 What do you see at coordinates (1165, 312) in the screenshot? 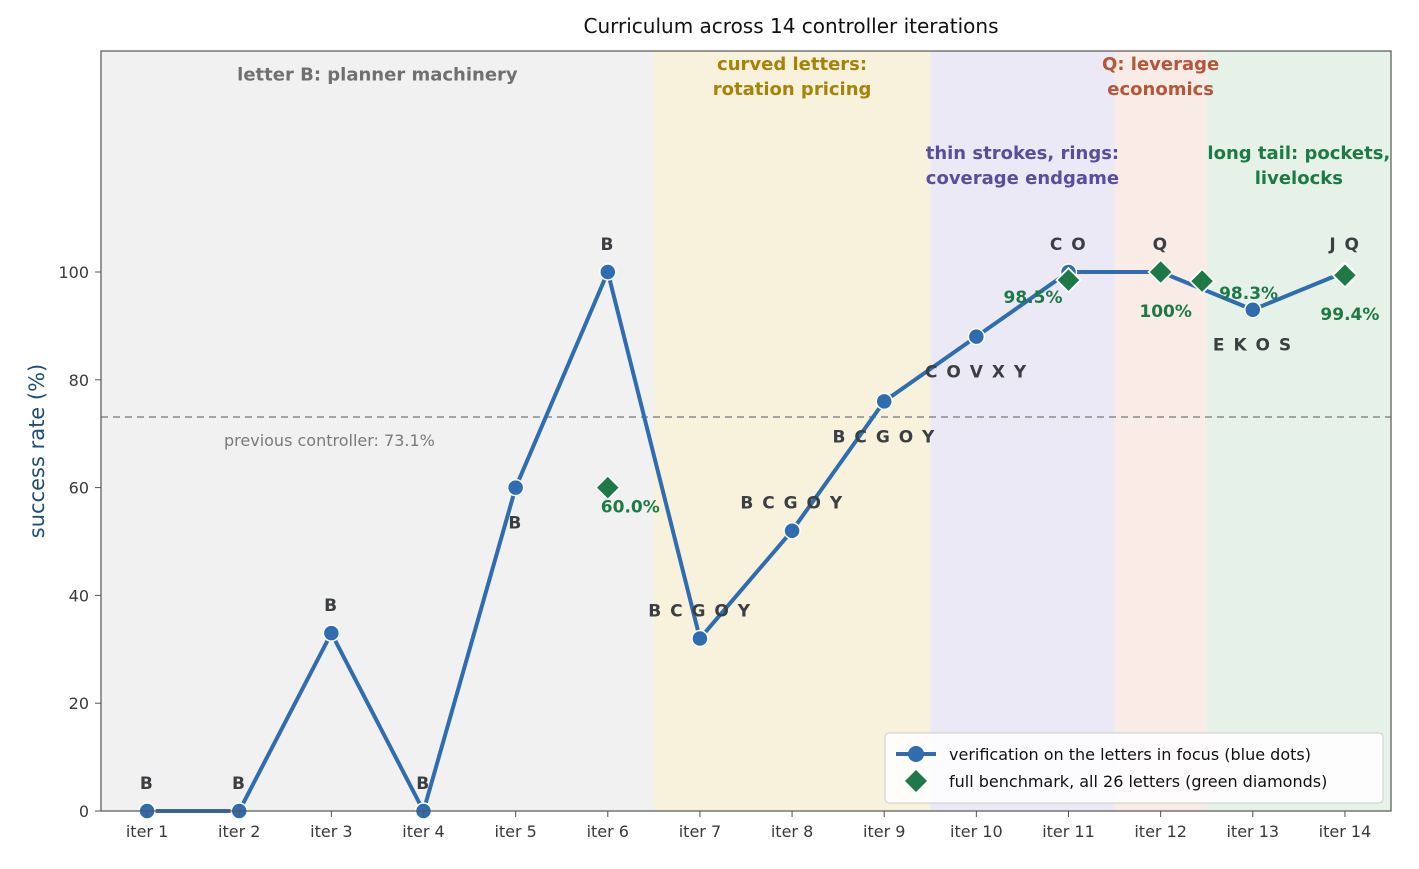
I see `benchmark-label: 100%` at bounding box center [1165, 312].